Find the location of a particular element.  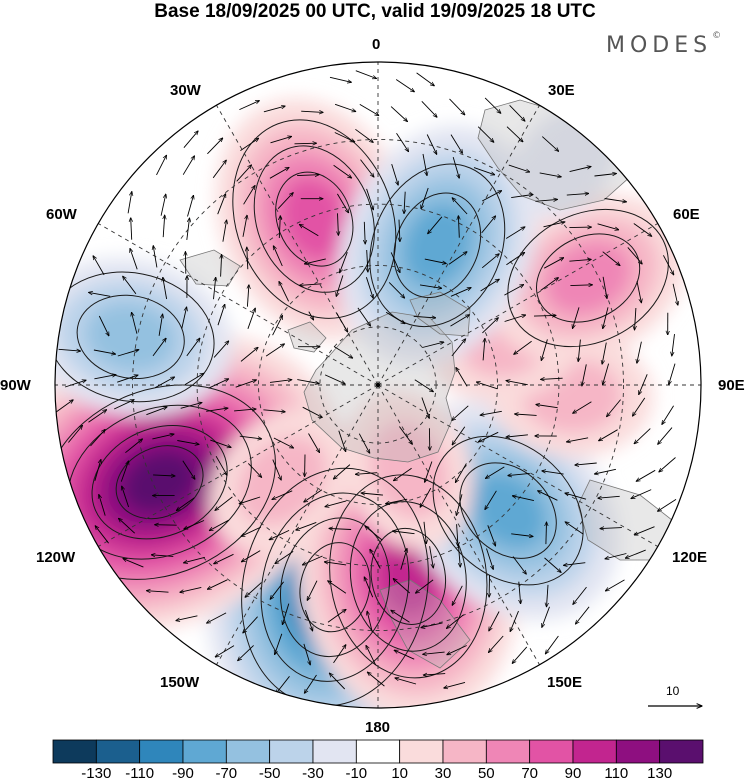

colorbar-labels: -130 -110 -90 -70 -50 -30 -10 10 30 50 70 90 110 130 is located at coordinates (375, 774).